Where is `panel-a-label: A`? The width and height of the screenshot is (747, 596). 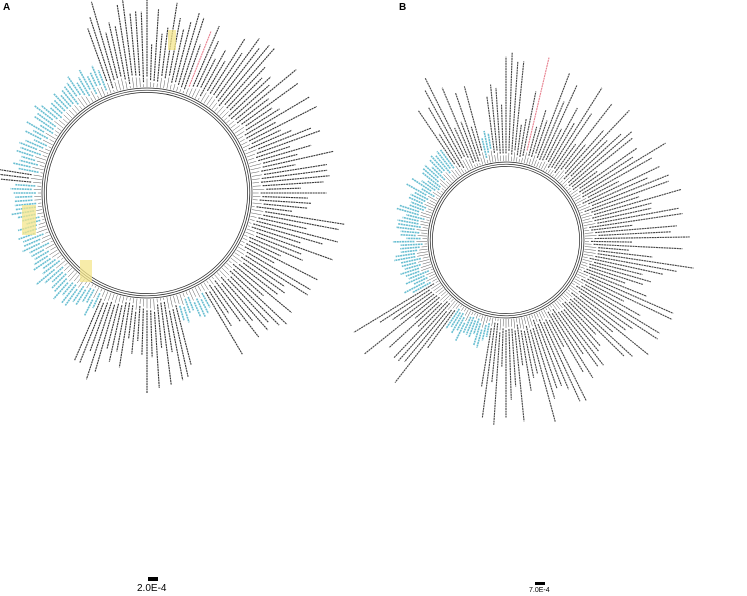
panel-a-label: A is located at coordinates (7, 7).